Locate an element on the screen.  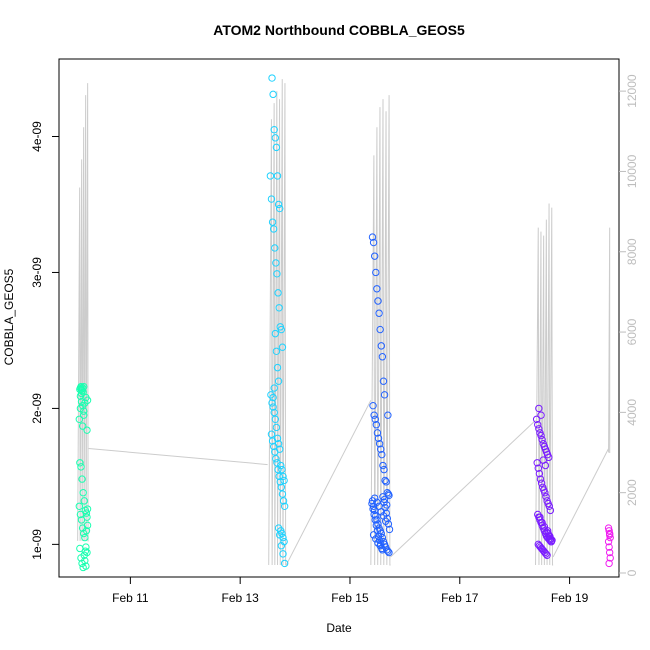
right-axis: 0 2000 4000 6000 8000 10000 12000 is located at coordinates (629, 325).